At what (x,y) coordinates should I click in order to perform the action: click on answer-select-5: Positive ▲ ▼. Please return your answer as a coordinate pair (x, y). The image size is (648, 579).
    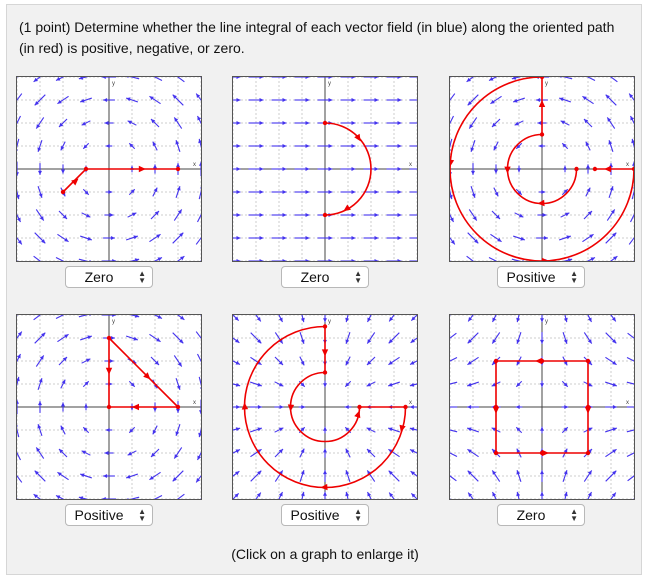
    Looking at the image, I should click on (325, 515).